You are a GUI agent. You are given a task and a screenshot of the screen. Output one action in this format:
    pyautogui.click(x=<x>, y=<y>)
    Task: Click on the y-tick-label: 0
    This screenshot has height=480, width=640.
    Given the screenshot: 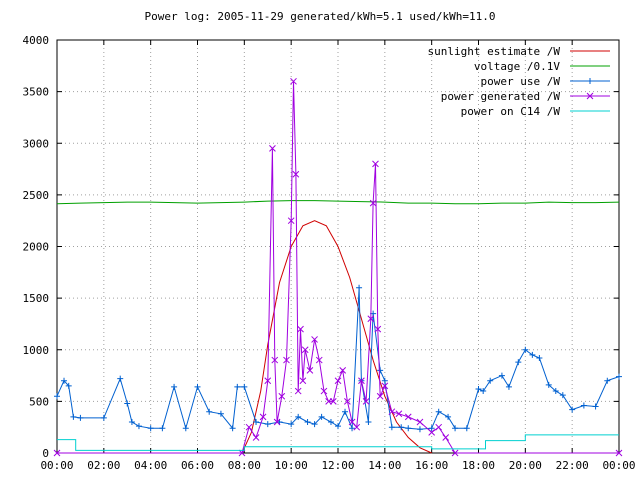 What is the action you would take?
    pyautogui.click(x=45, y=453)
    